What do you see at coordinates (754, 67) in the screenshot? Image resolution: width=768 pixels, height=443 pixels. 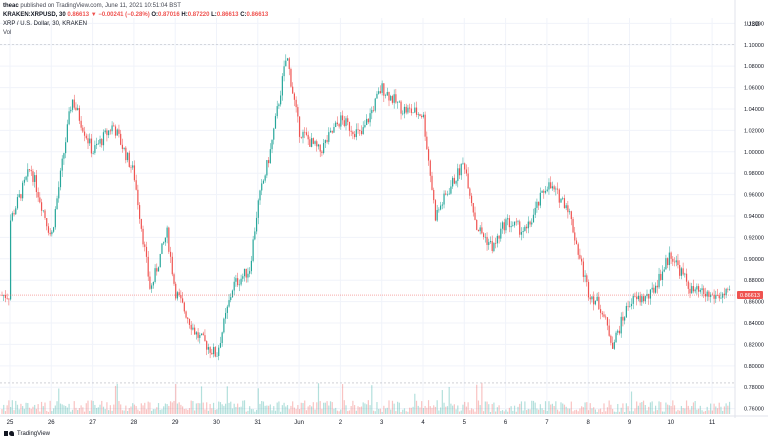 I see `price-tick-label: 1.08000` at bounding box center [754, 67].